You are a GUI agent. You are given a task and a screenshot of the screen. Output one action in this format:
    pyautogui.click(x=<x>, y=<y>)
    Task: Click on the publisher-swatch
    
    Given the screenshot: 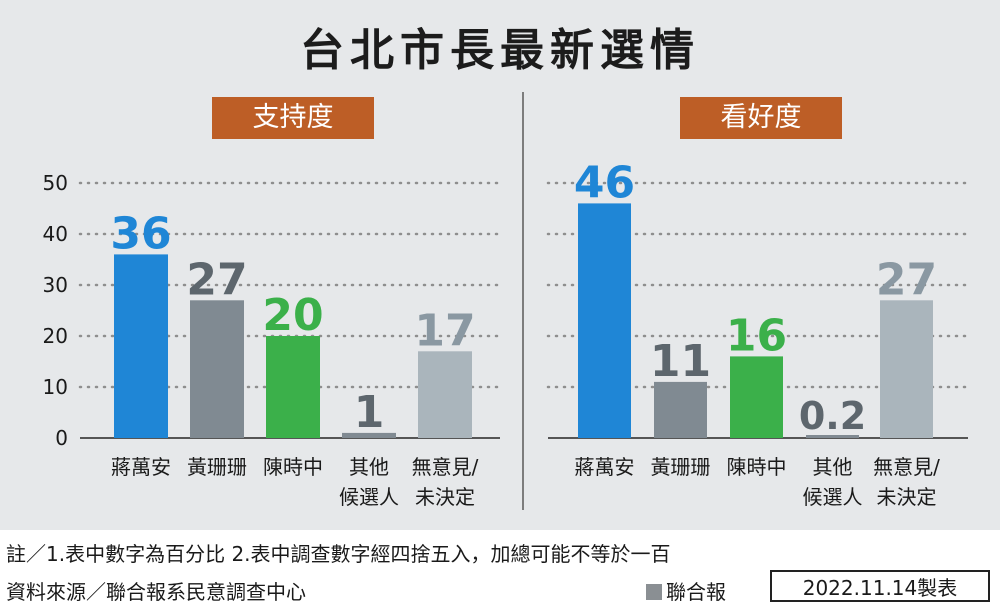 What is the action you would take?
    pyautogui.click(x=654, y=592)
    